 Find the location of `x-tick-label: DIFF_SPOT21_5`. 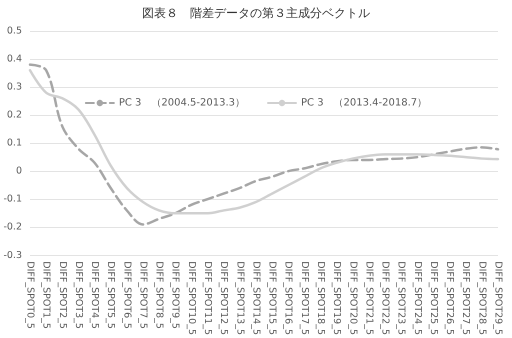

x-tick-label: DIFF_SPOT21_5 is located at coordinates (368, 298).